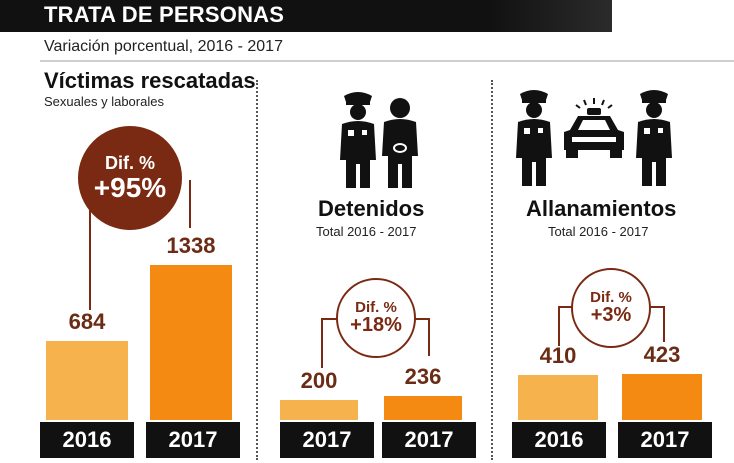 The image size is (734, 463). I want to click on page-title: TRATA DE PERSONAS, so click(164, 14).